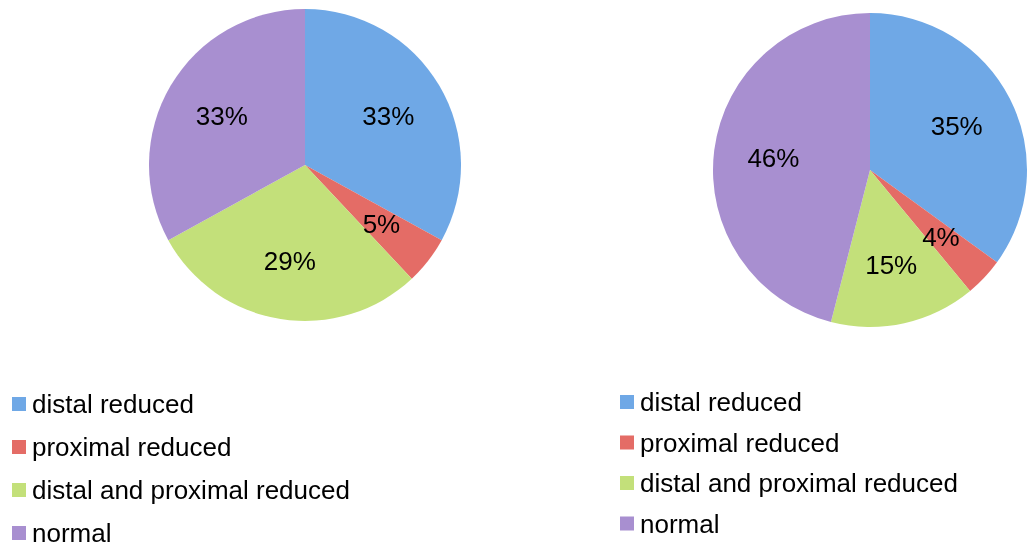 This screenshot has height=547, width=1033. What do you see at coordinates (289, 260) in the screenshot?
I see `data-label: 29%` at bounding box center [289, 260].